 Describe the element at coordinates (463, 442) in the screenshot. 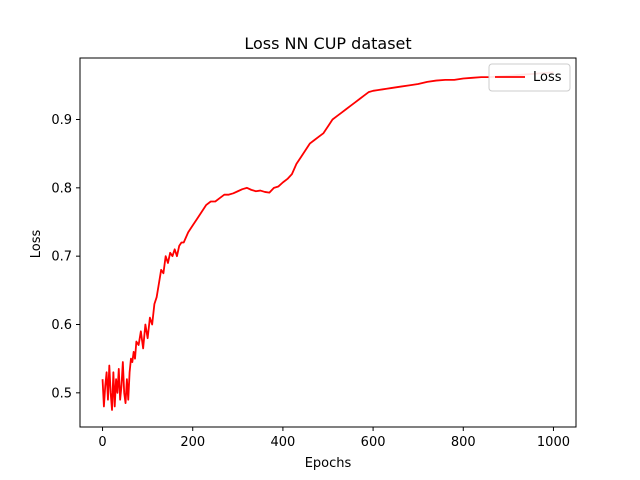

I see `x-tick-label: 800` at that location.